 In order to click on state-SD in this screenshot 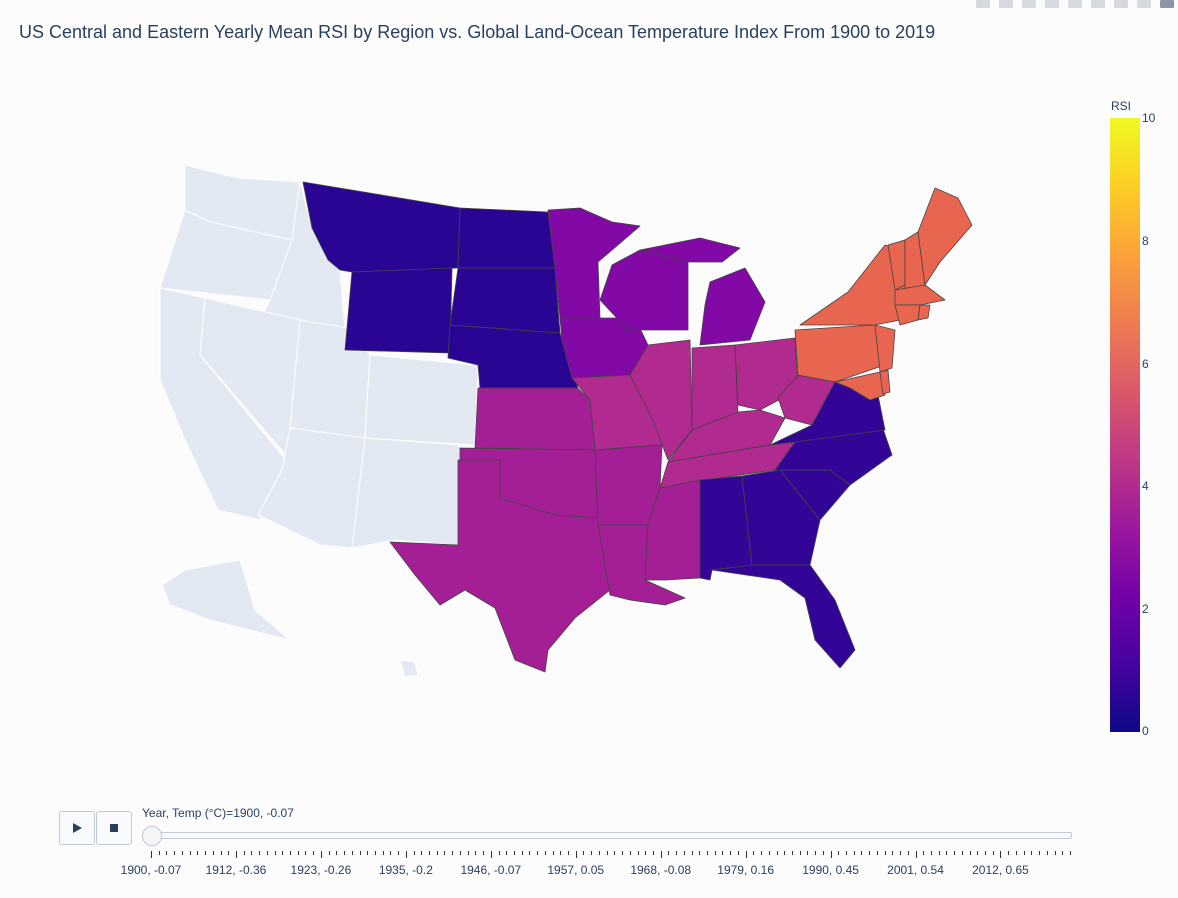, I will do `click(505, 300)`.